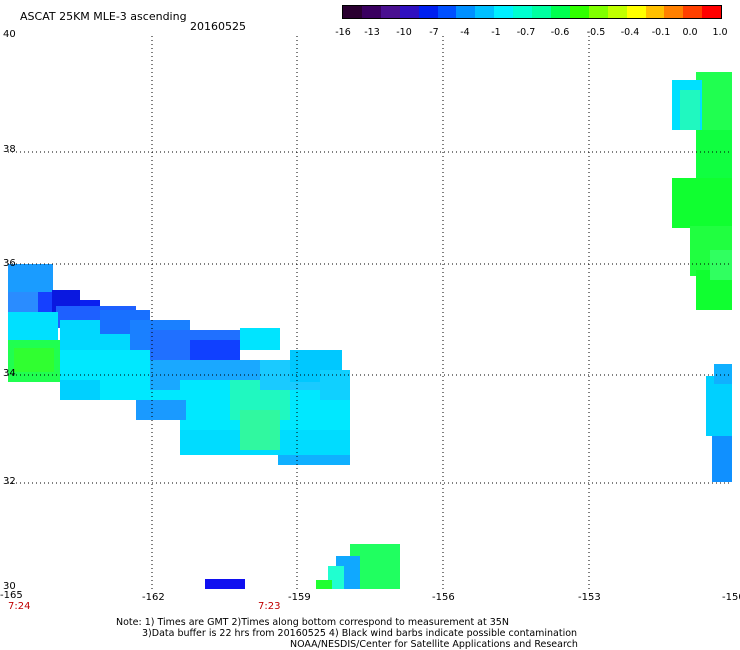 The height and width of the screenshot is (650, 740). I want to click on time-label-2: 7:23, so click(269, 606).